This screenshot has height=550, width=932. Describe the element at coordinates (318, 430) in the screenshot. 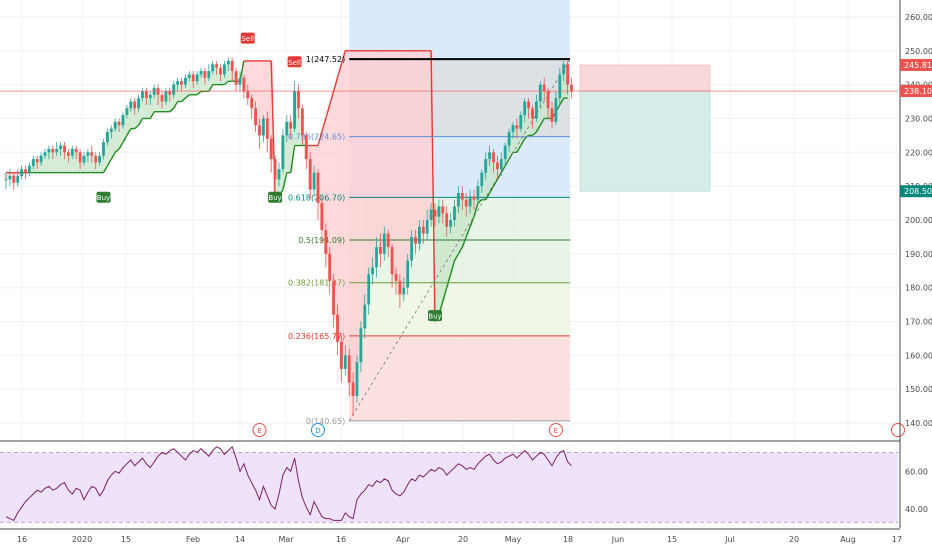

I see `event-marker` at that location.